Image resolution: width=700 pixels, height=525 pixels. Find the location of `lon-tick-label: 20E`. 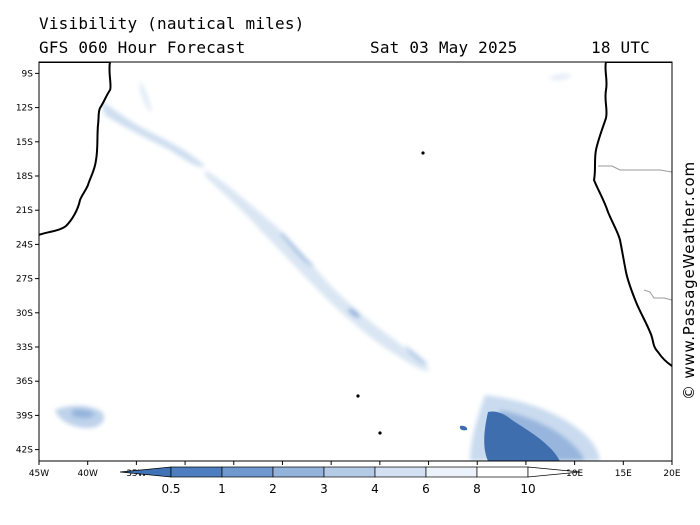

lon-tick-label: 20E is located at coordinates (671, 474).